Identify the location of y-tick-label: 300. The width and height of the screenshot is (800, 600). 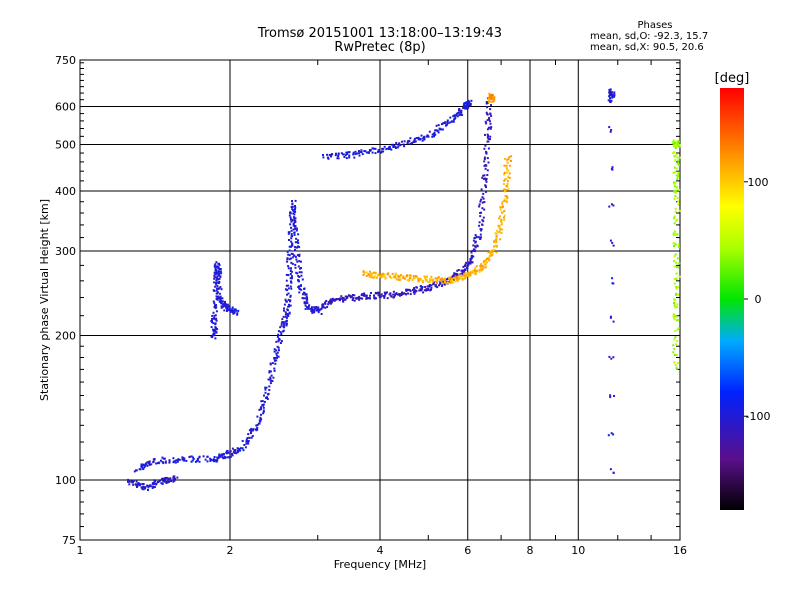
(65, 251).